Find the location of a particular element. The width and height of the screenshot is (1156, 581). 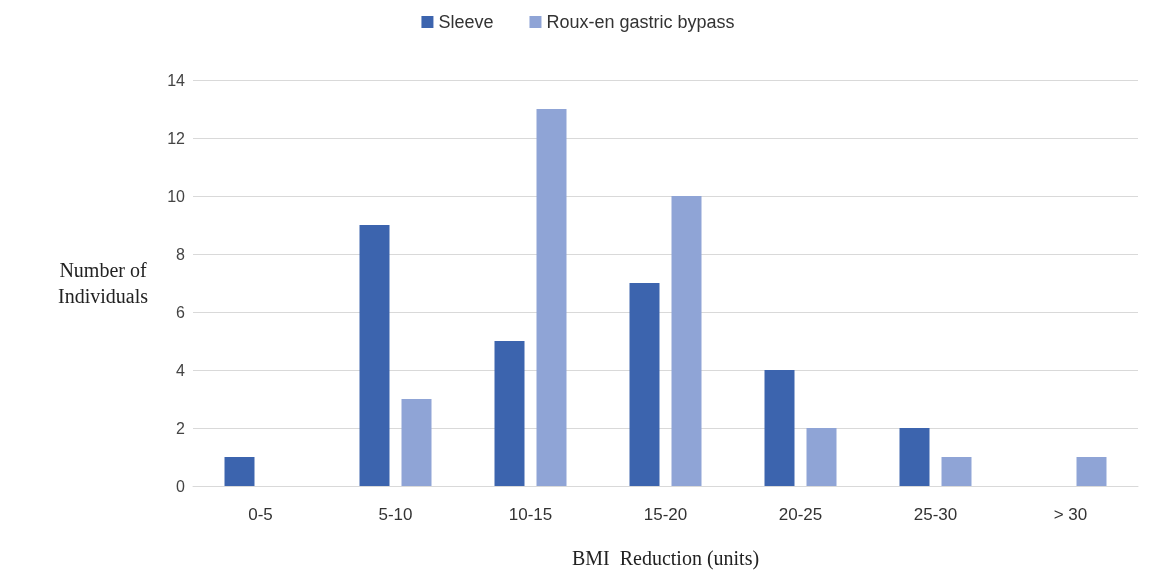

y-tick-label: 14 is located at coordinates (176, 80).